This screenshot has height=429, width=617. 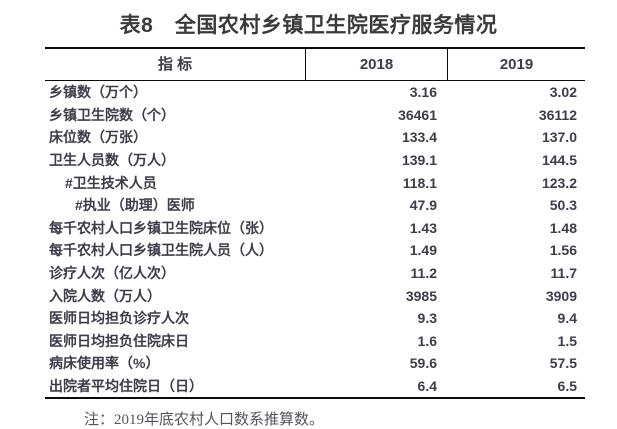 I want to click on value-2018: 139.1, so click(x=419, y=160).